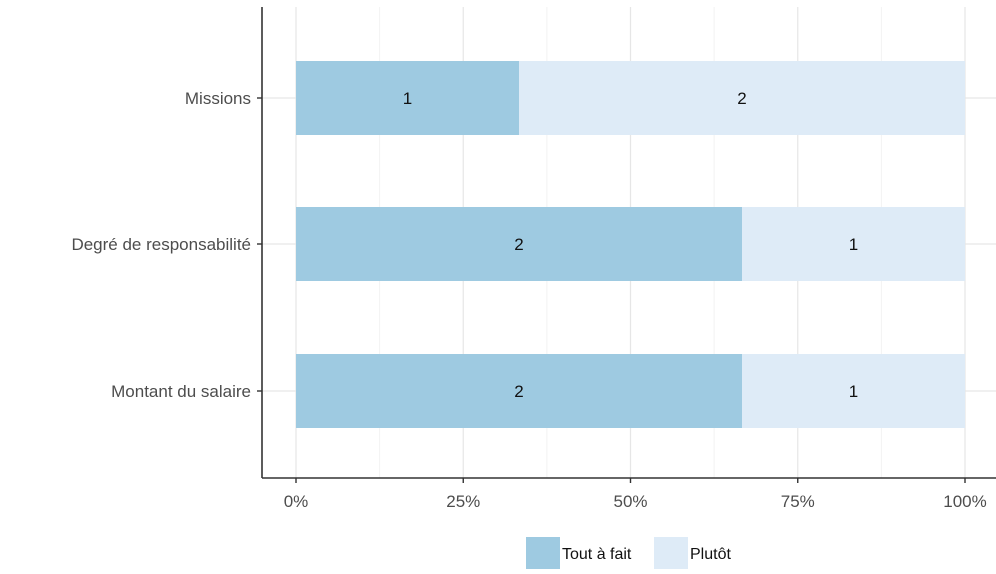 The height and width of the screenshot is (574, 996). Describe the element at coordinates (798, 501) in the screenshot. I see `x-tick-label: 75%` at that location.